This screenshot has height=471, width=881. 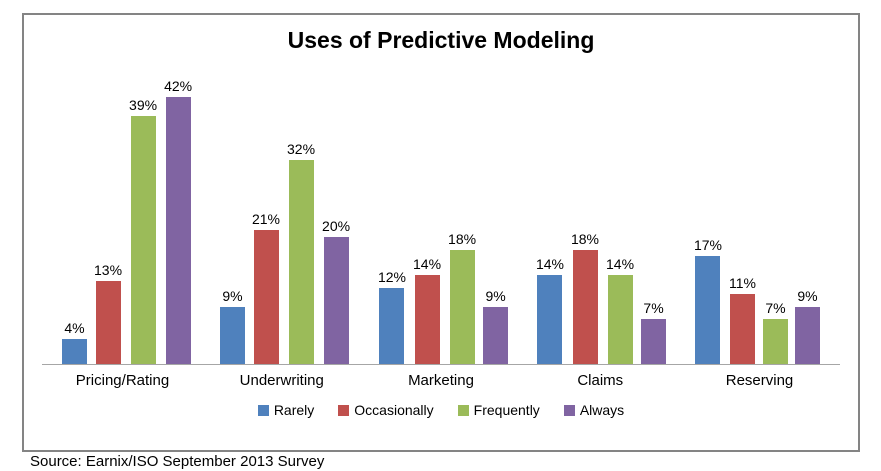 What do you see at coordinates (441, 410) in the screenshot?
I see `legend: Rarely Occasionally Frequently Always` at bounding box center [441, 410].